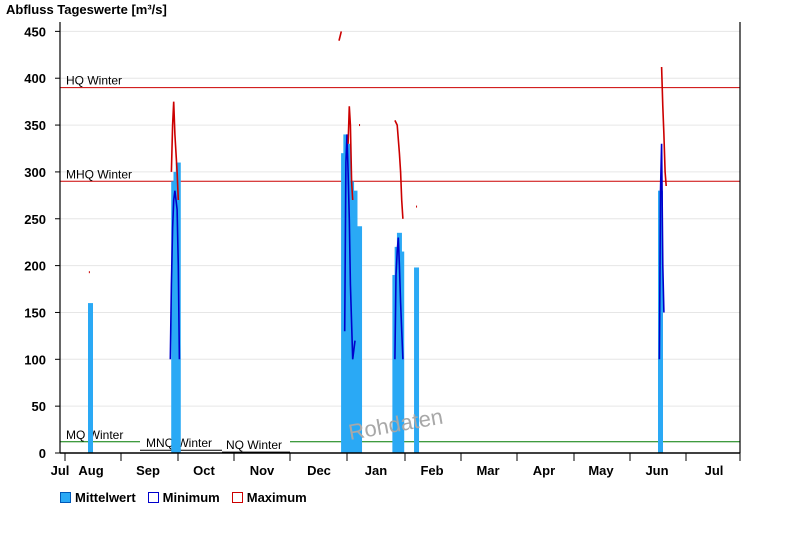  What do you see at coordinates (431, 470) in the screenshot?
I see `x-tick-label: Feb` at bounding box center [431, 470].